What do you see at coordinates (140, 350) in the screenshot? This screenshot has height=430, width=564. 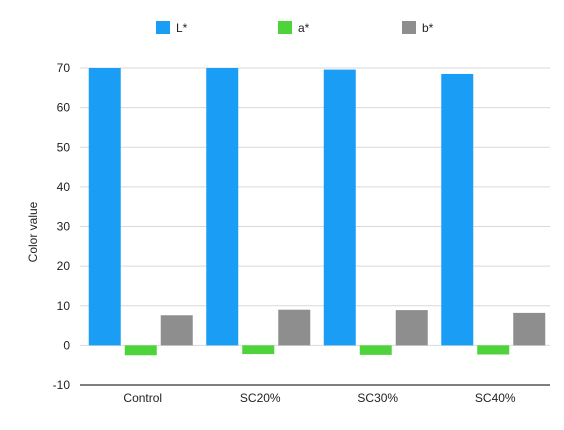 I see `bar-a-star-control` at bounding box center [140, 350].